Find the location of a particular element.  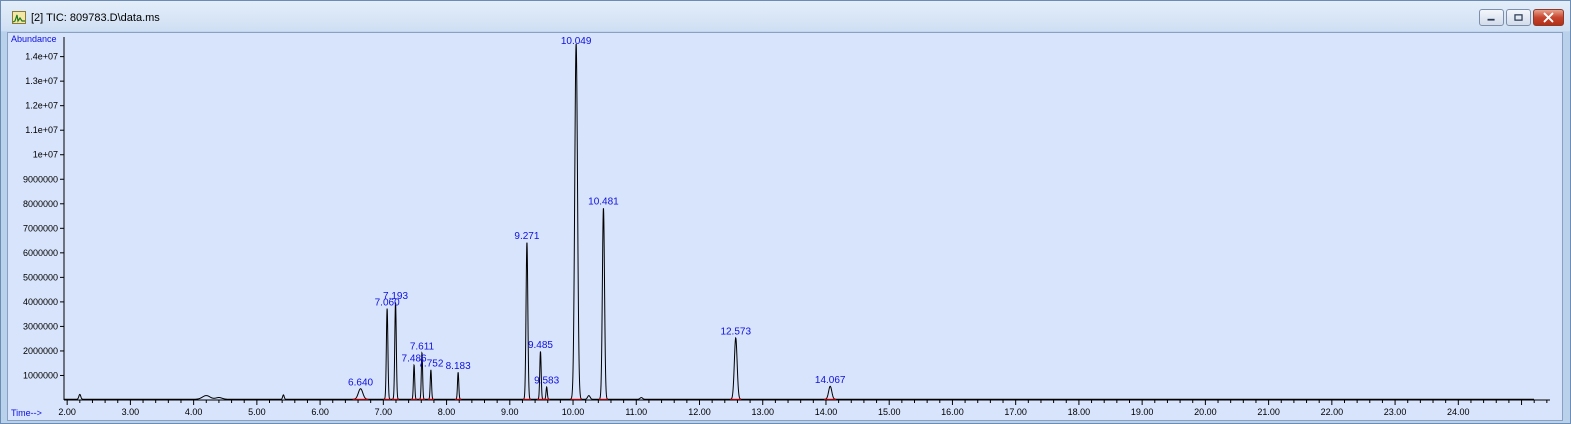

x-tick-label: 15.00 is located at coordinates (889, 412).